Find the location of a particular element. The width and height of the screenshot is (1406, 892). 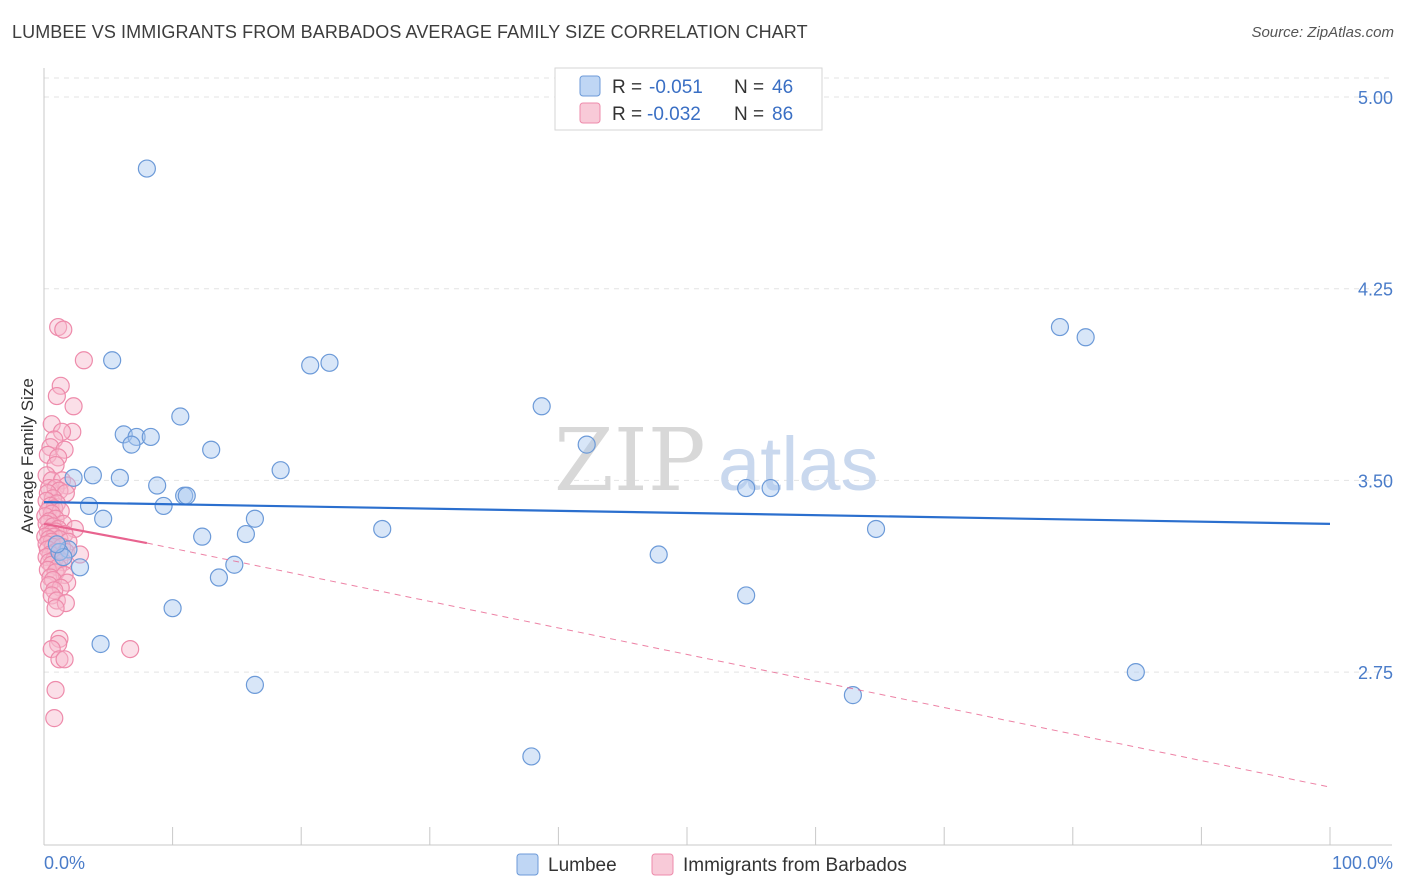

legend-n-label-barbados: N = is located at coordinates (749, 114).